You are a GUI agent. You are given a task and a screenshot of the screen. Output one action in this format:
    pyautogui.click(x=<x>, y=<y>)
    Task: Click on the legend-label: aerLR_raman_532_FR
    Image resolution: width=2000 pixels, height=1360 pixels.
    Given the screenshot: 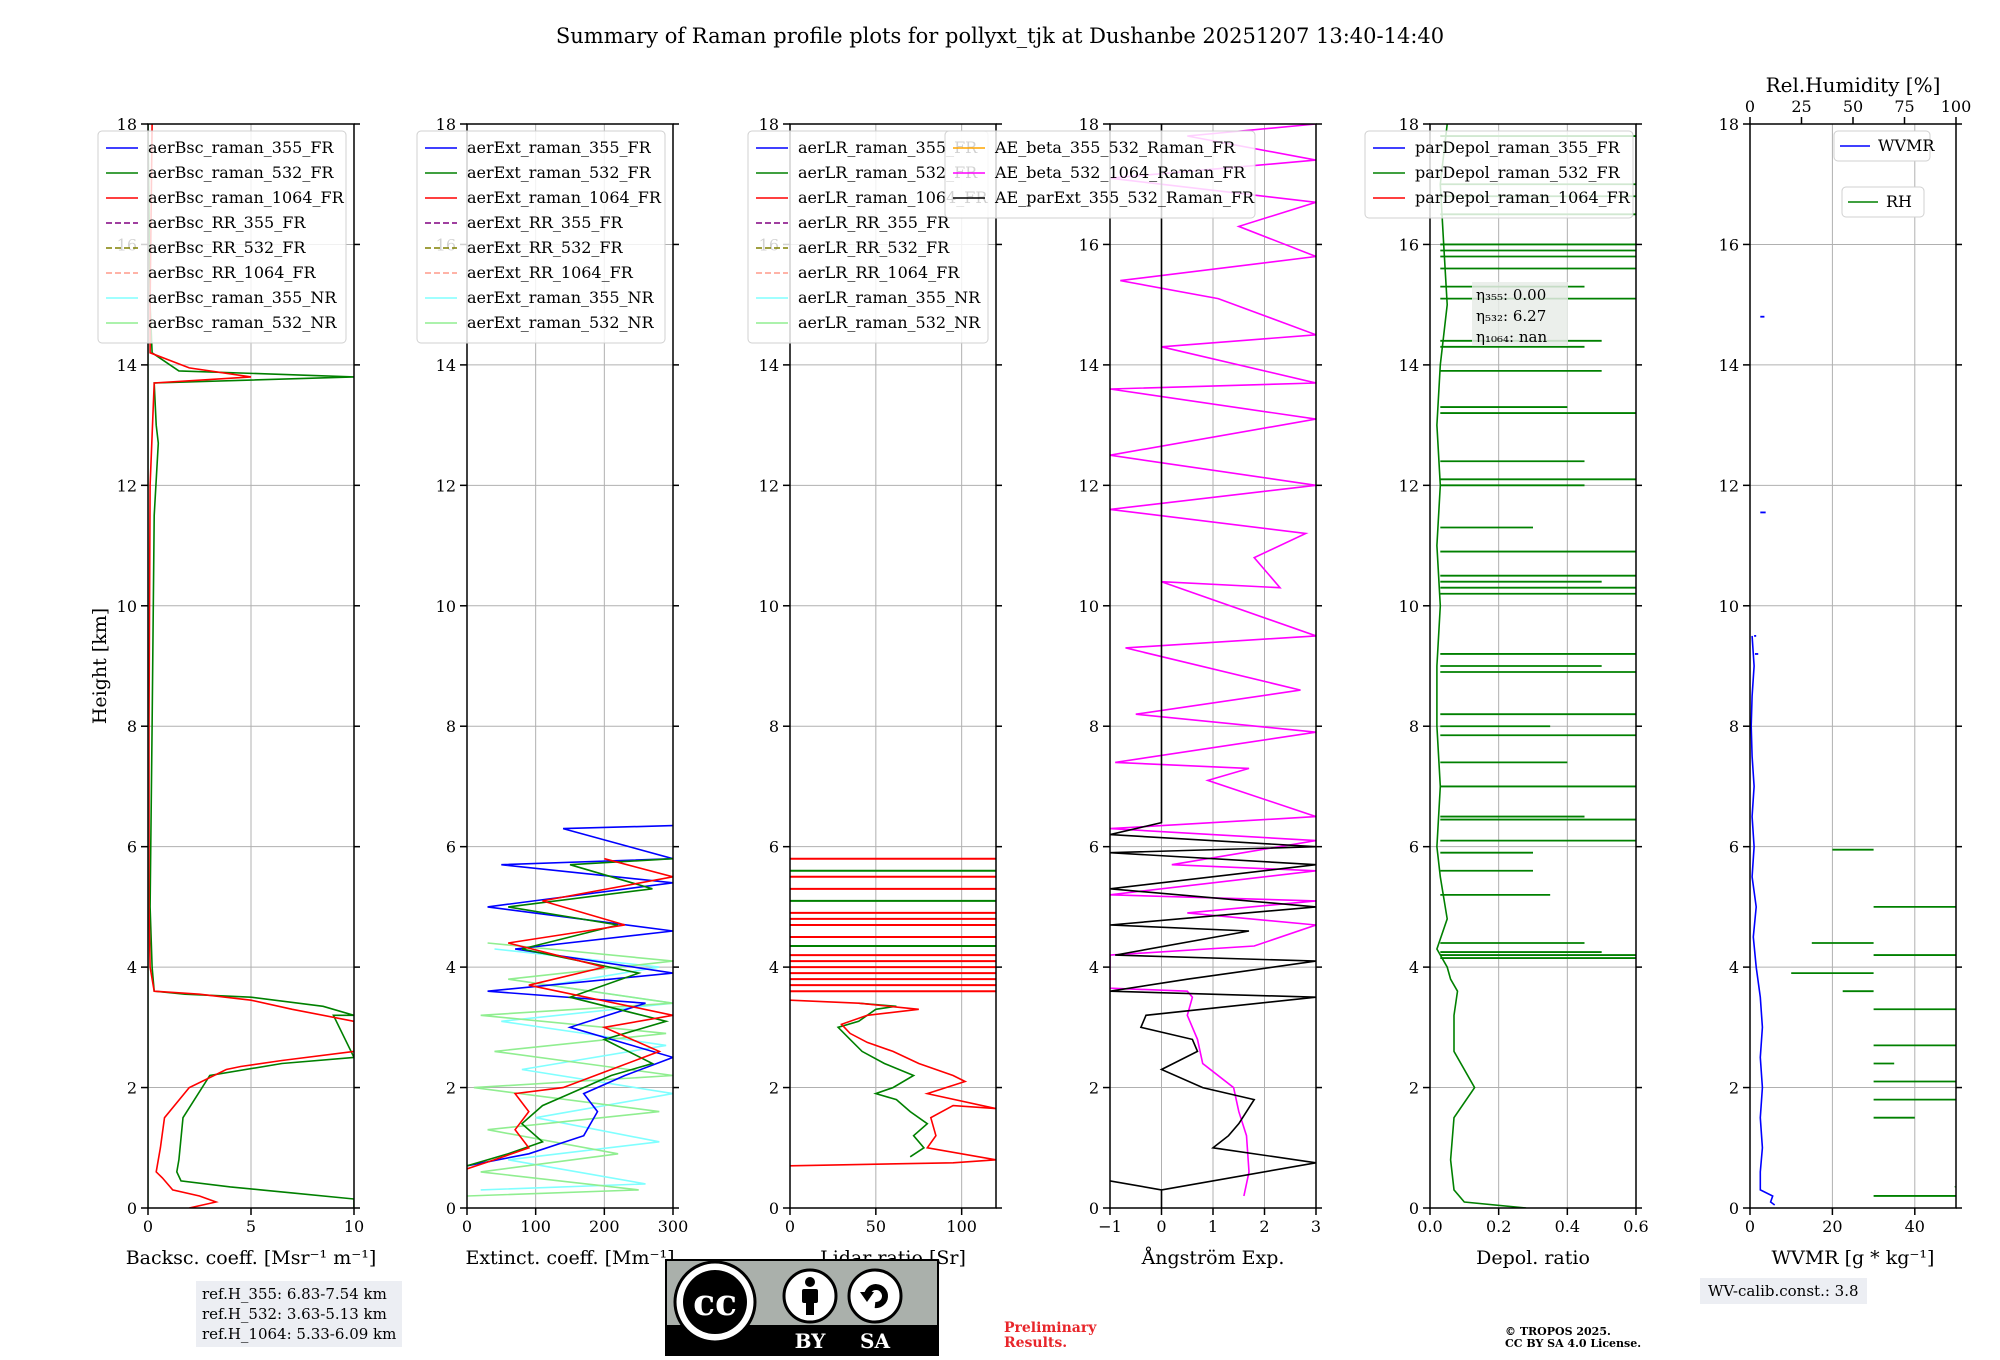 What is the action you would take?
    pyautogui.click(x=888, y=172)
    